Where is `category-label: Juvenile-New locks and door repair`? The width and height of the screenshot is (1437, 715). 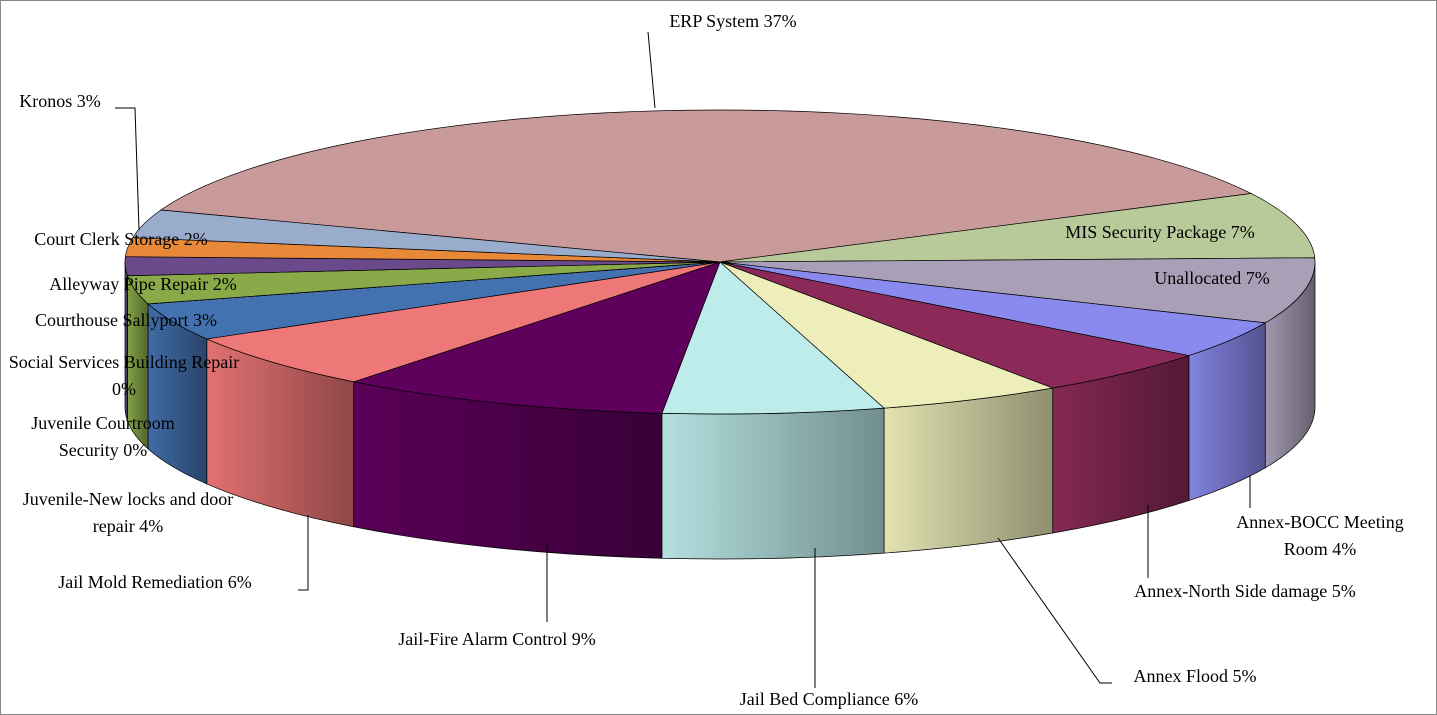
category-label: Juvenile-New locks and door repair is located at coordinates (128, 512).